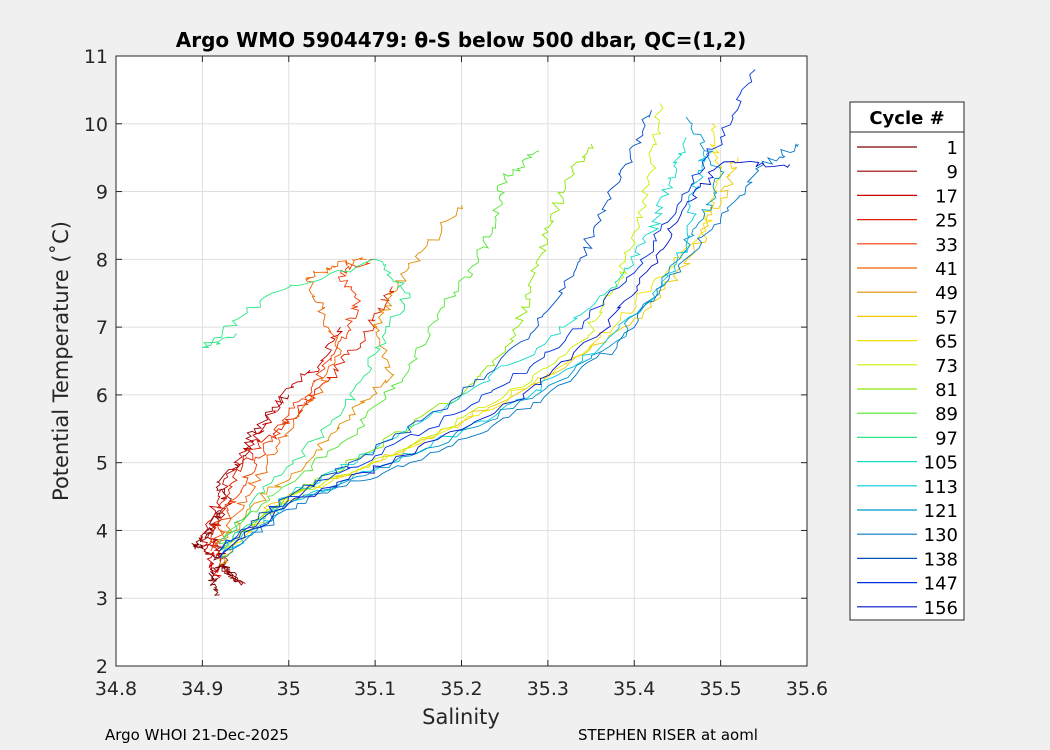 This screenshot has height=750, width=1050. What do you see at coordinates (668, 735) in the screenshot?
I see `footer-right-text: STEPHEN RISER at aoml` at bounding box center [668, 735].